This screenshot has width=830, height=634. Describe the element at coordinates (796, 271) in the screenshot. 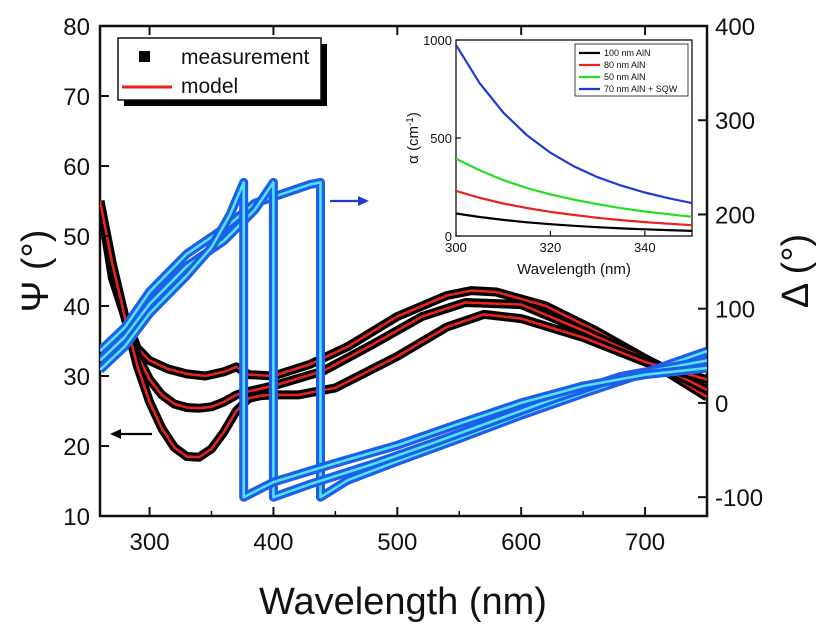

I see `y-right-axis-label: Δ (°)` at that location.